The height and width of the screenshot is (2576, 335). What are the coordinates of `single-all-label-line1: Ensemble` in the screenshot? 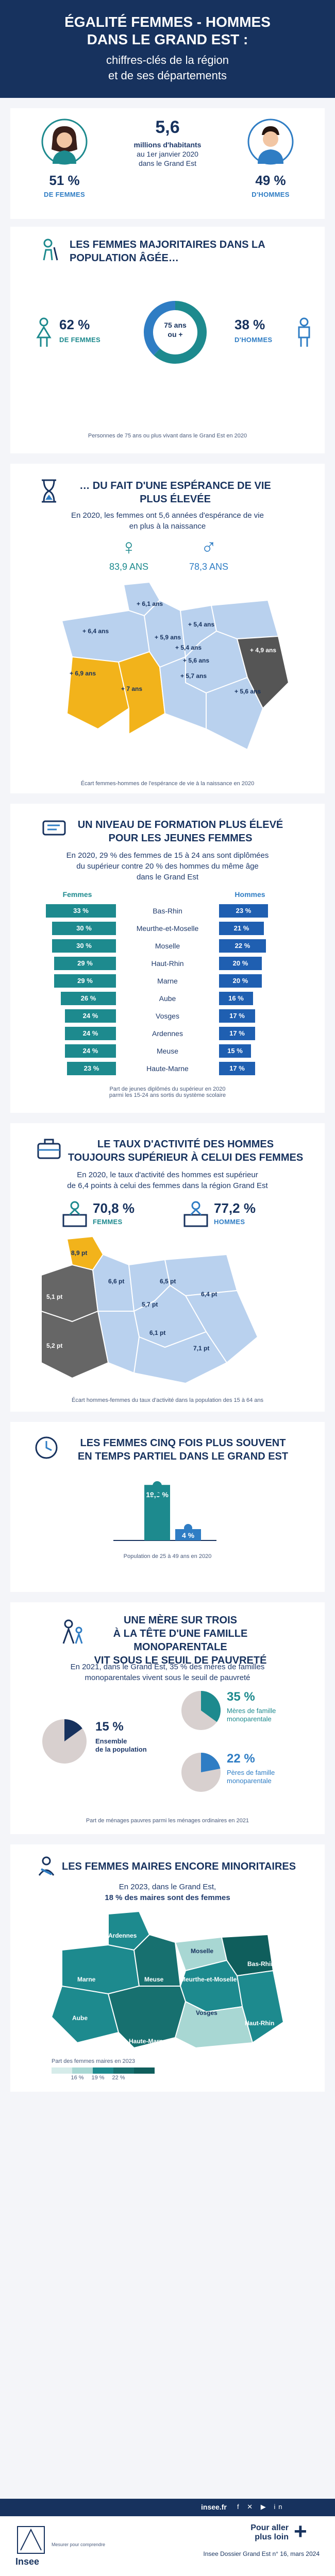 It's located at (111, 1741).